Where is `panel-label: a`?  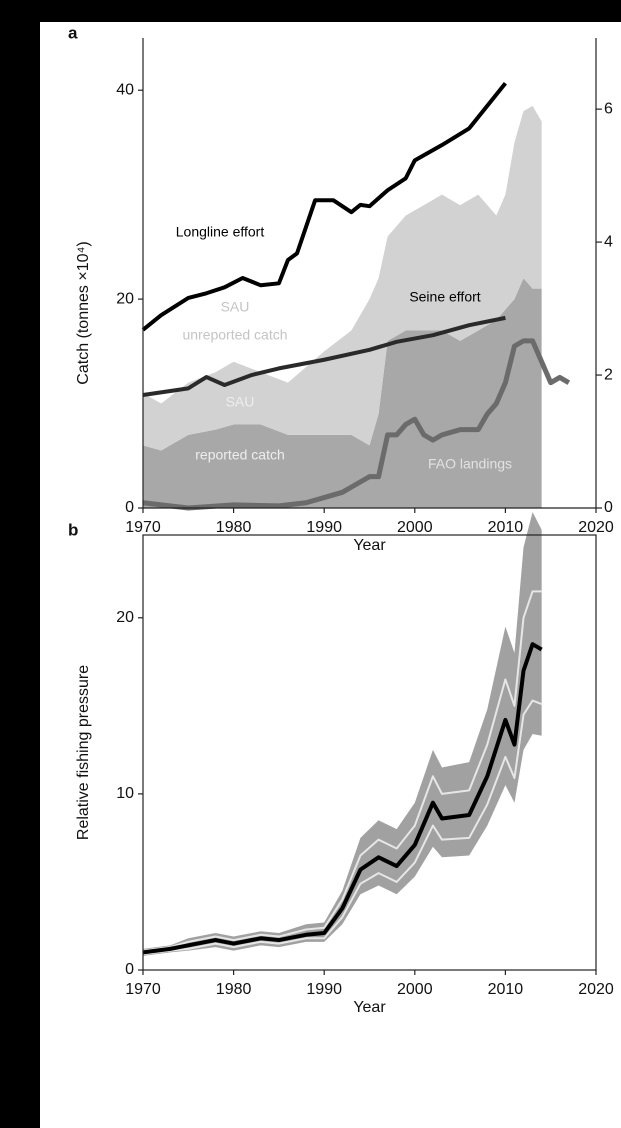
panel-label: a is located at coordinates (73, 32).